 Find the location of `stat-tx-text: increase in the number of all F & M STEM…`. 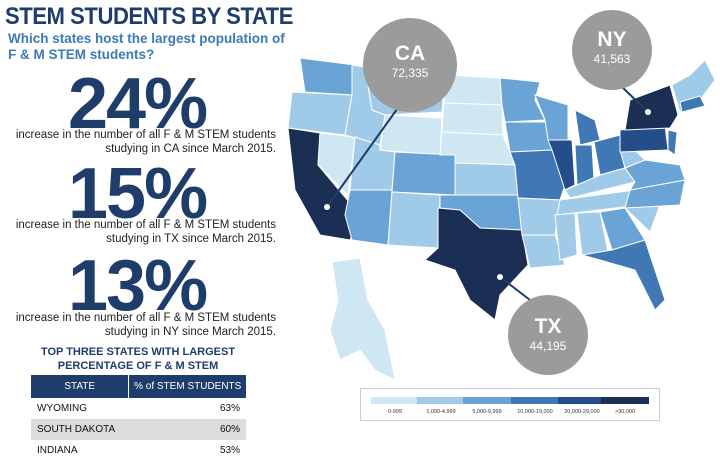

stat-tx-text: increase in the number of all F & M STEM… is located at coordinates (145, 232).